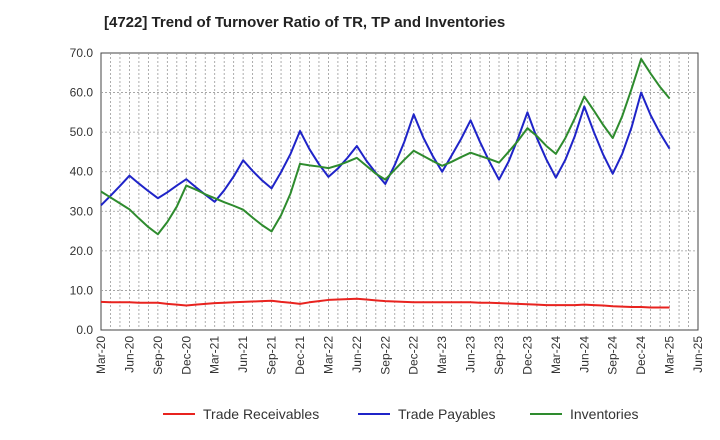 This screenshot has width=720, height=440. What do you see at coordinates (300, 355) in the screenshot?
I see `x-tick-label: Dec-21` at bounding box center [300, 355].